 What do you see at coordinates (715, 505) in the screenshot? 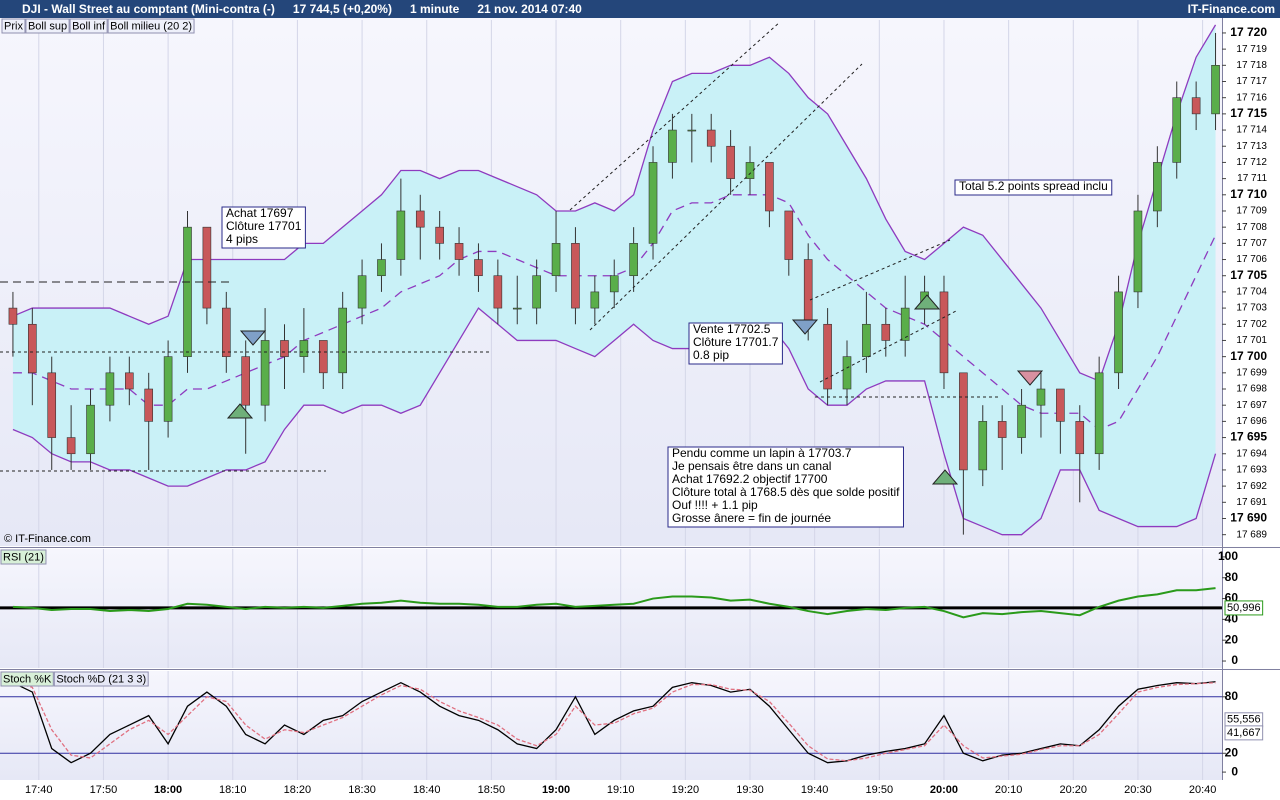
I see `annotation-text: Ouf !!!! + 1.1 pip` at bounding box center [715, 505].